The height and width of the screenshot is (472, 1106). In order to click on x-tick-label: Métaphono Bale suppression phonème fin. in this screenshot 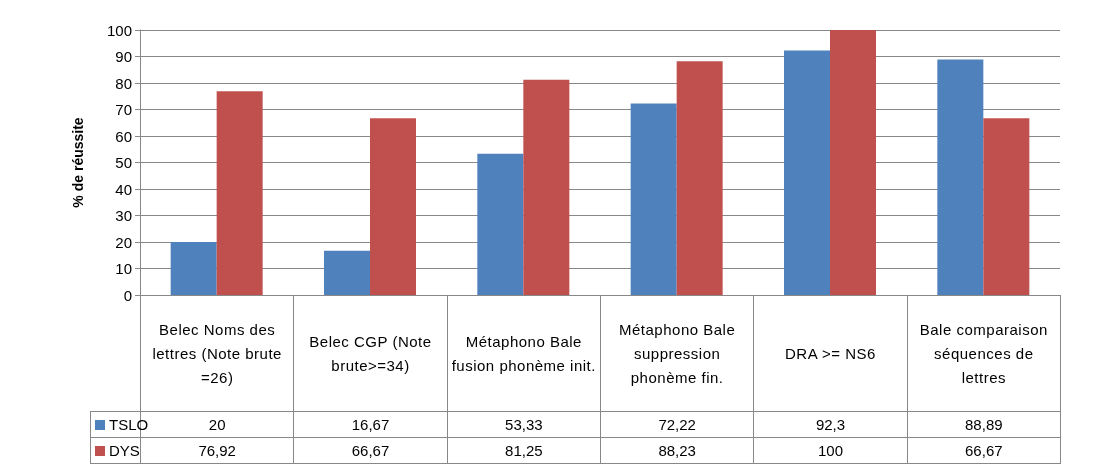, I will do `click(677, 353)`.